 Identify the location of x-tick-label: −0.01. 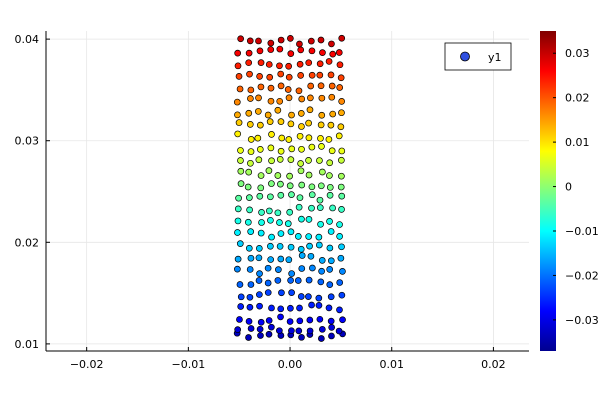
(188, 364).